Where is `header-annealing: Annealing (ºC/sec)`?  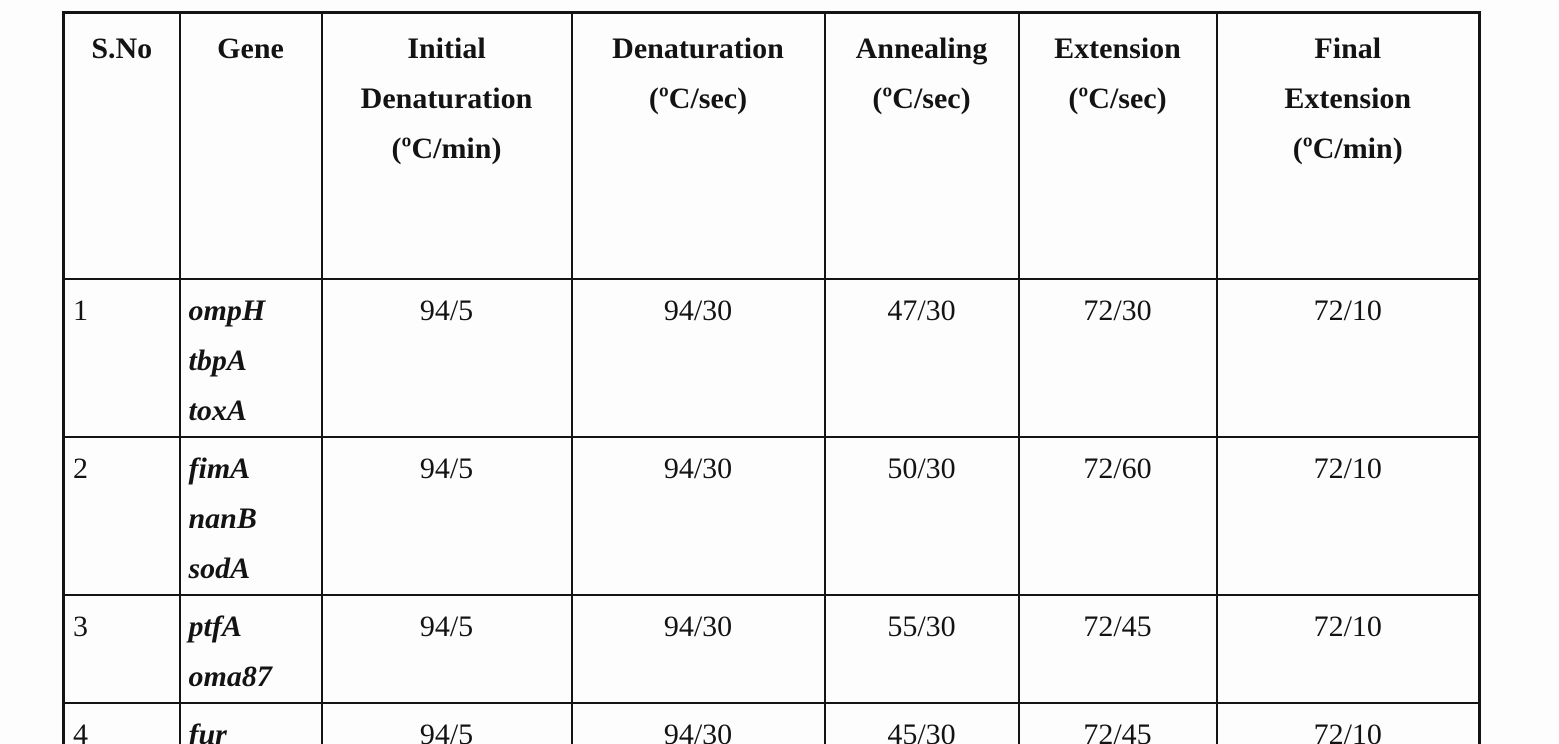
header-annealing: Annealing (ºC/sec) is located at coordinates (921, 145).